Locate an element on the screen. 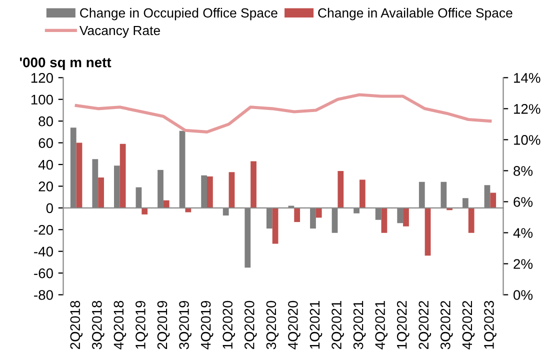  y-tick-label: 40 is located at coordinates (45, 165).